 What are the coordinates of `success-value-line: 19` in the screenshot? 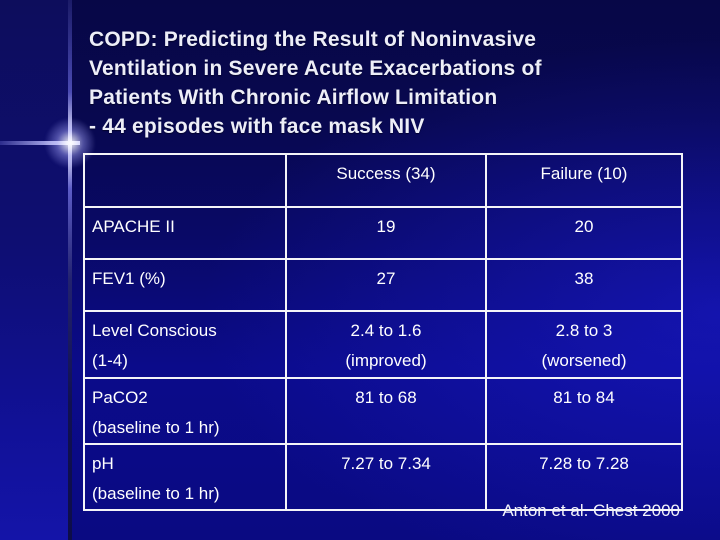 It's located at (386, 226).